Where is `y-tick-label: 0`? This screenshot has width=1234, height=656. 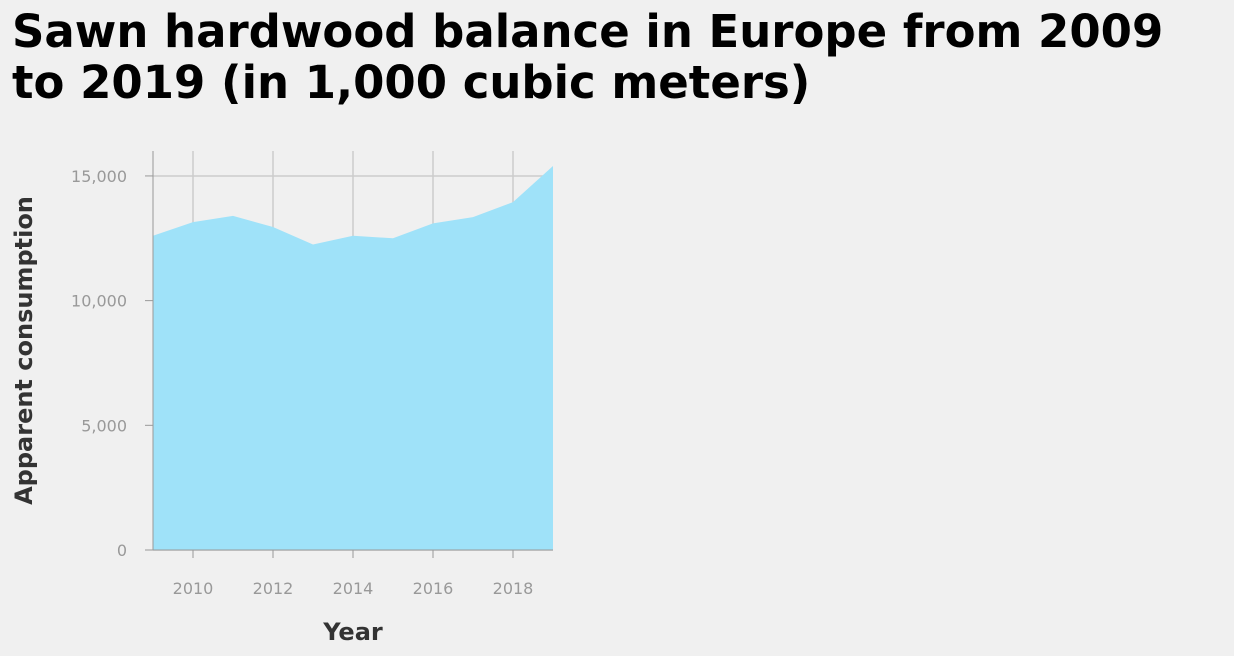
y-tick-label: 0 is located at coordinates (122, 550).